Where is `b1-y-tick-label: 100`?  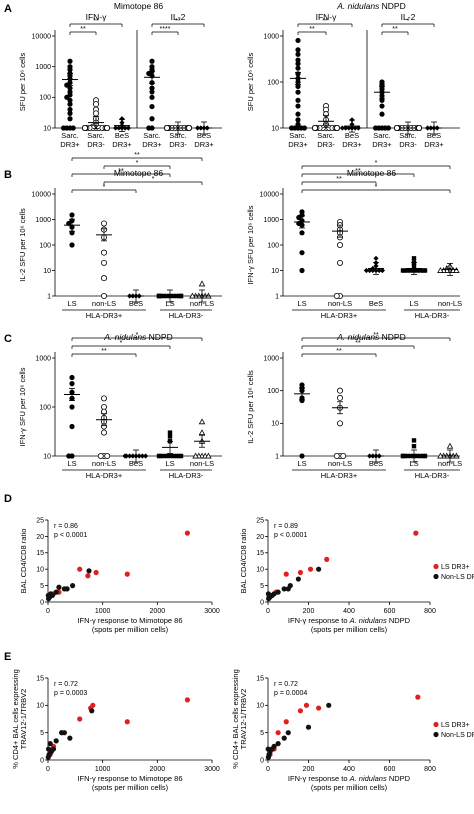 b1-y-tick-label: 100 is located at coordinates (45, 245).